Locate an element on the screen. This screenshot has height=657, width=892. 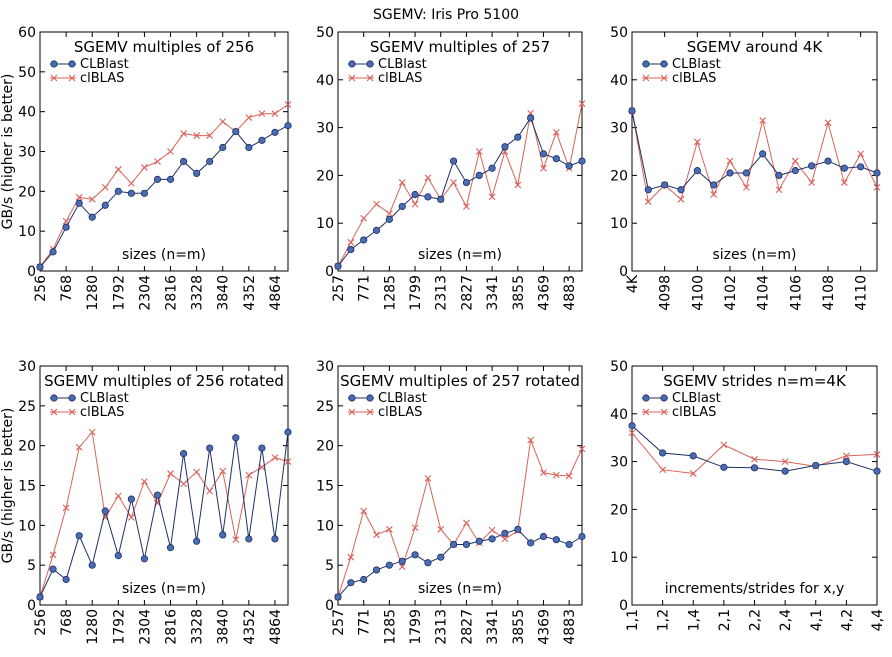
x-tick-label: 4,2 is located at coordinates (847, 620).